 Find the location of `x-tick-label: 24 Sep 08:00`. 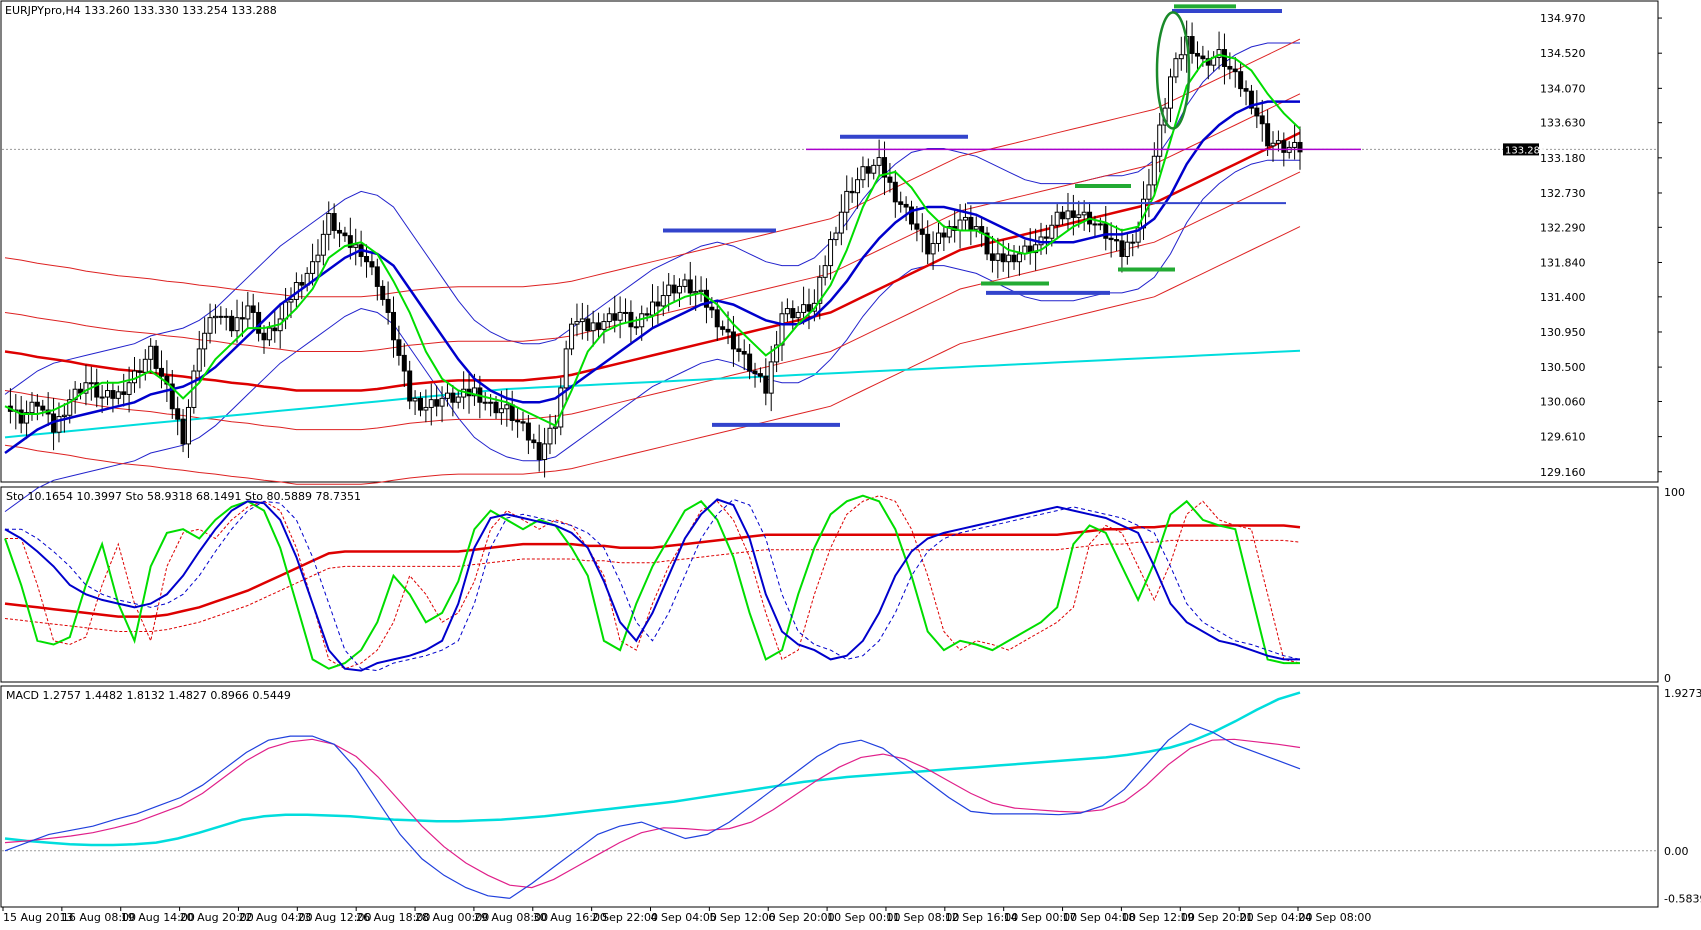

x-tick-label: 24 Sep 08:00 is located at coordinates (1334, 917).